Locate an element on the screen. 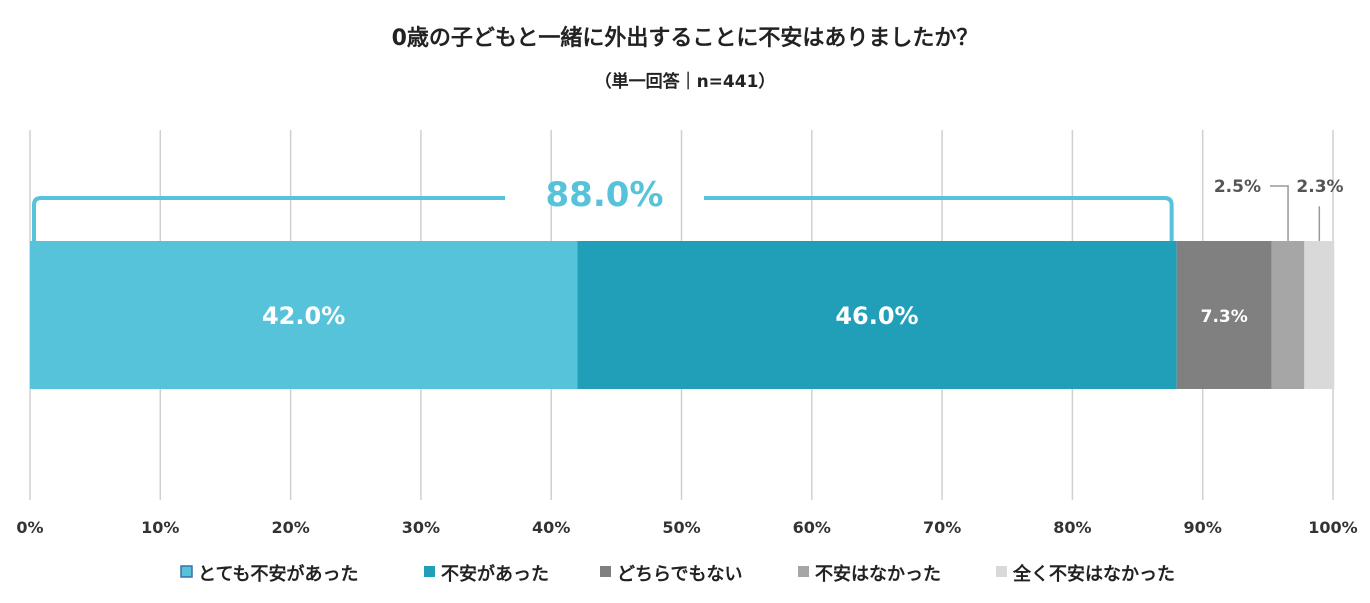 This screenshot has height=603, width=1370. data-label: 7.3% is located at coordinates (1224, 317).